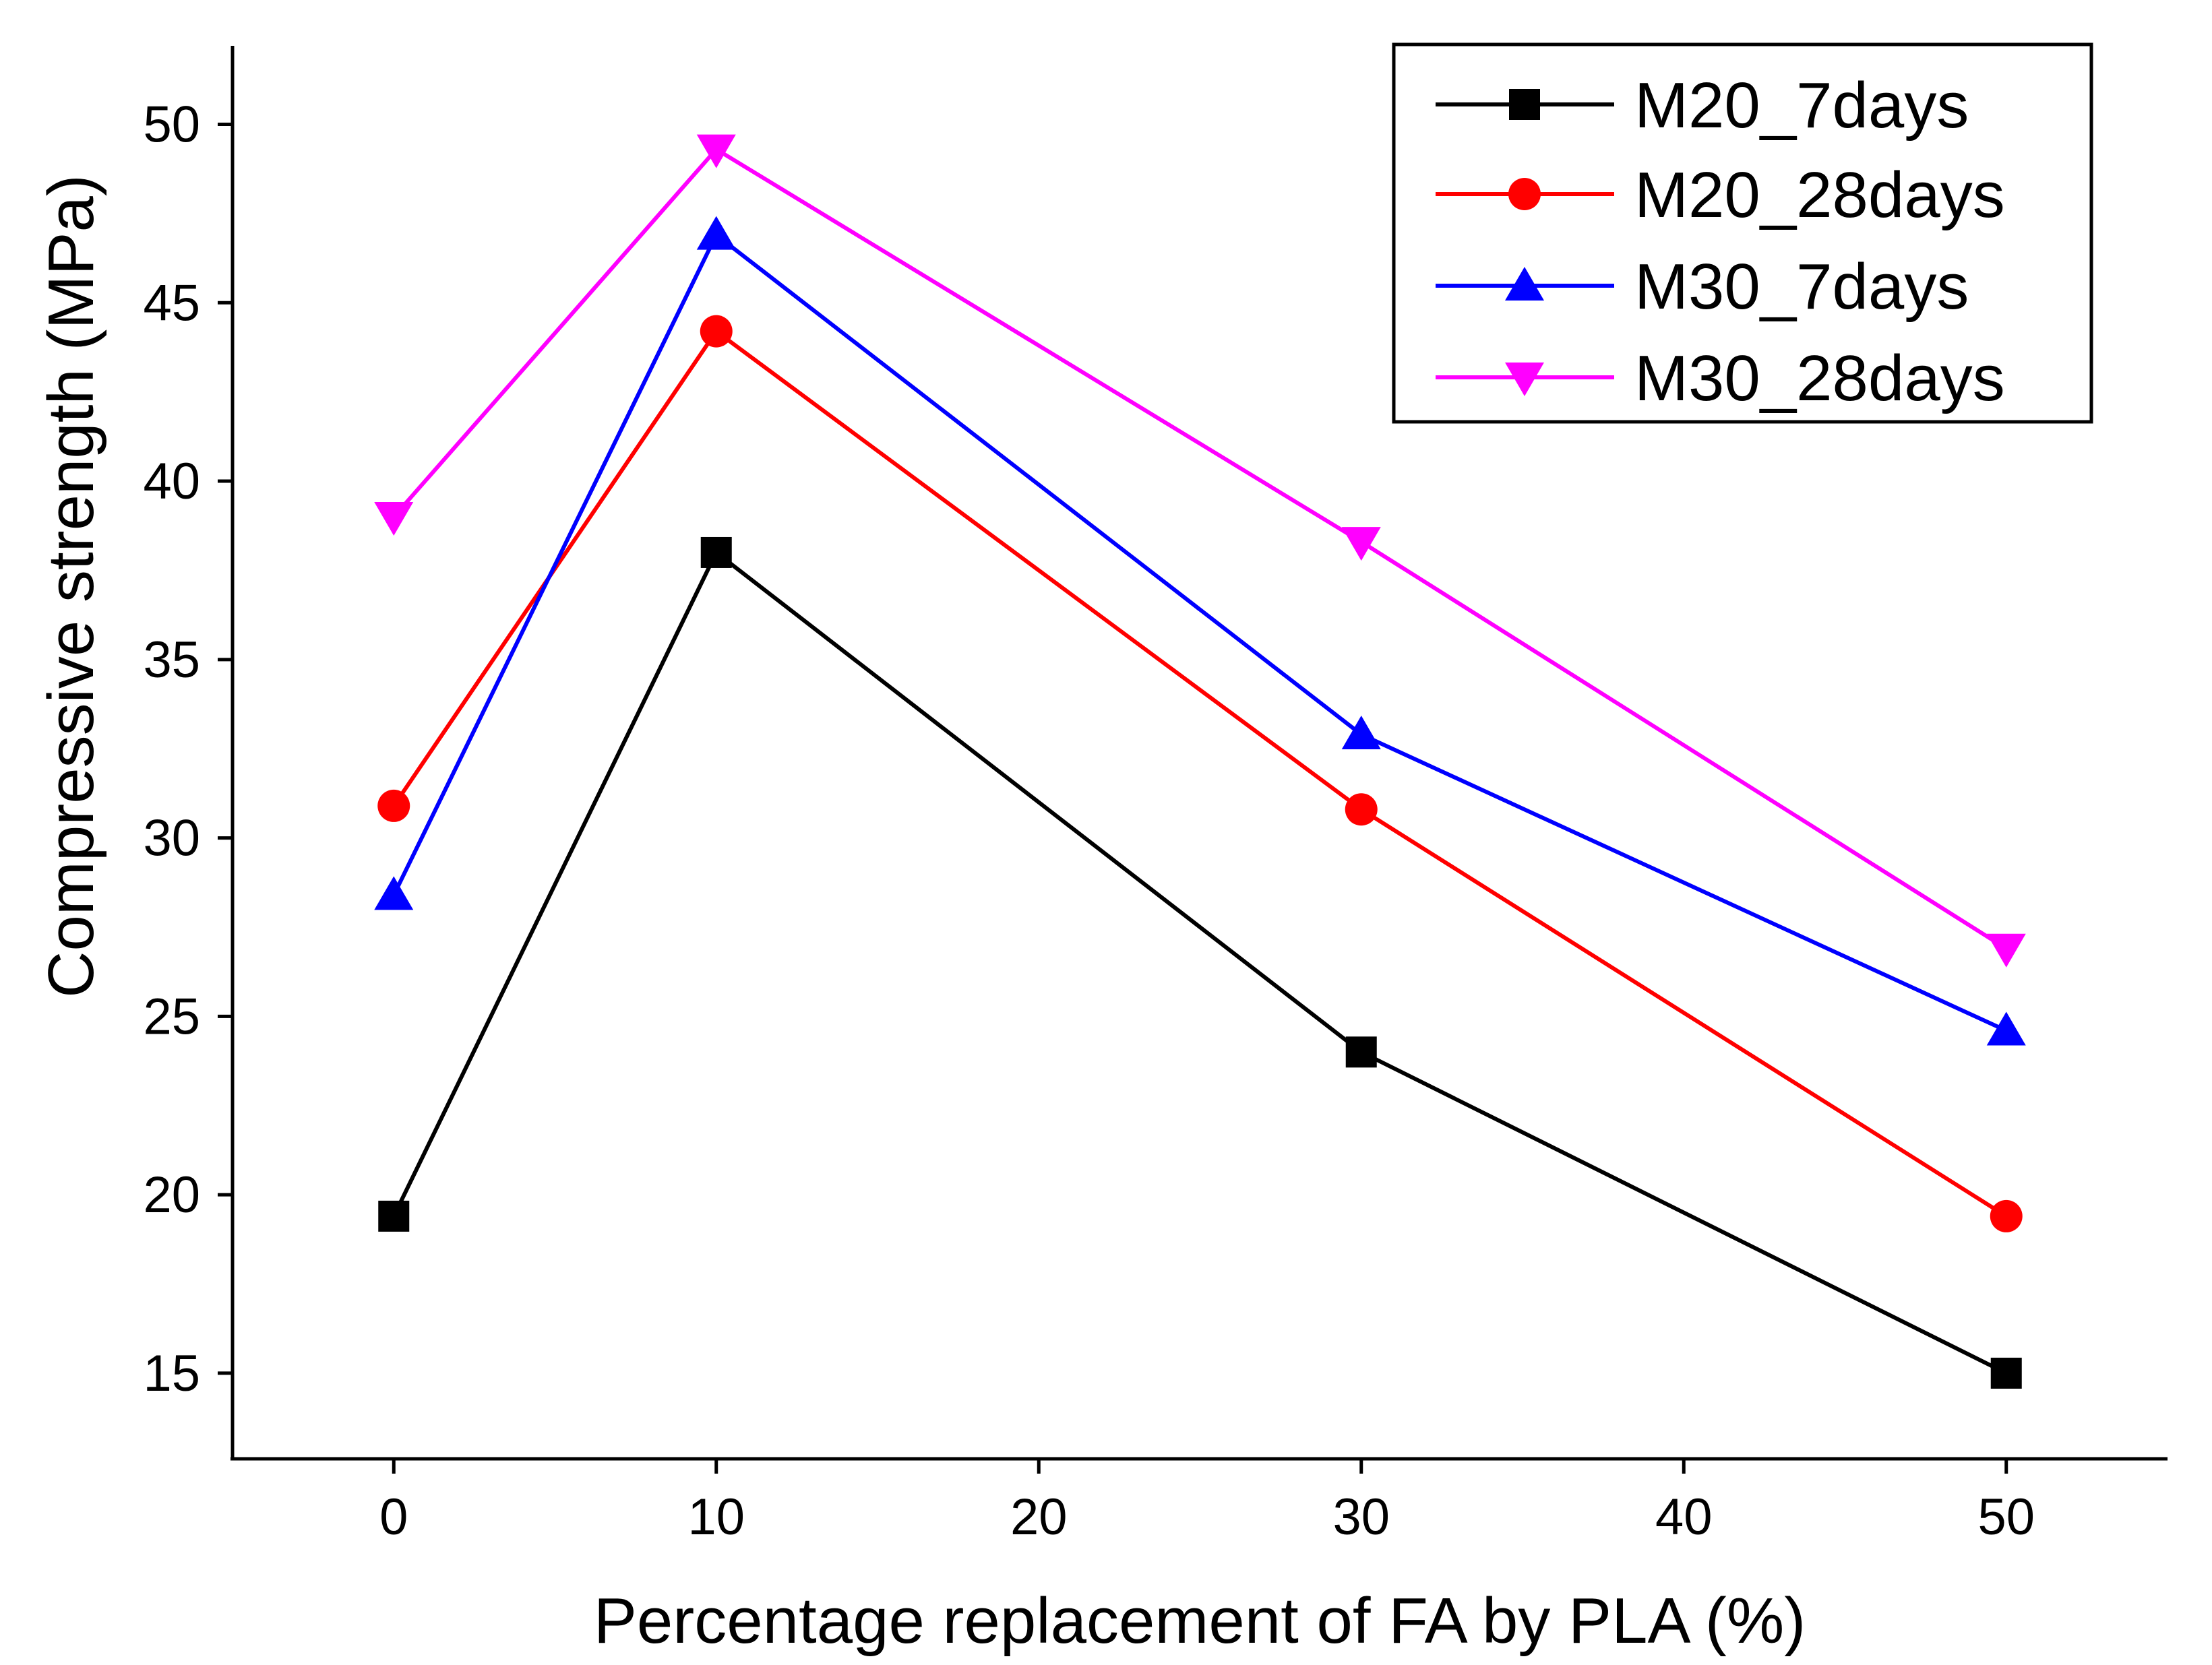 The width and height of the screenshot is (2212, 1665). Describe the element at coordinates (171, 1373) in the screenshot. I see `y-tick-label: 15` at that location.